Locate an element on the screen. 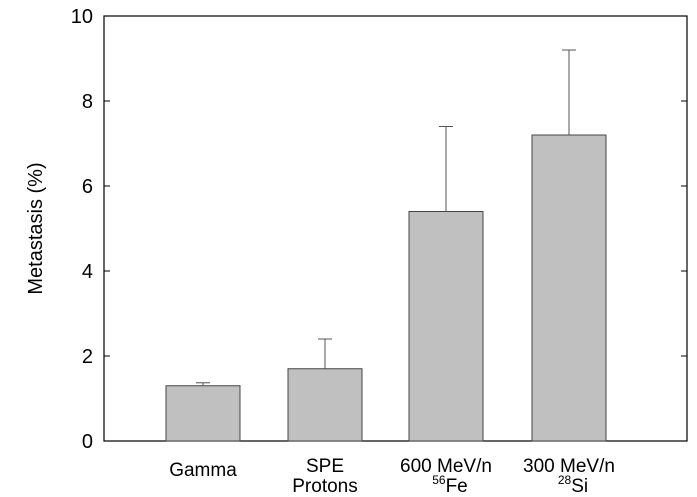 The width and height of the screenshot is (697, 497). isotope-mass-number: 56 is located at coordinates (439, 480).